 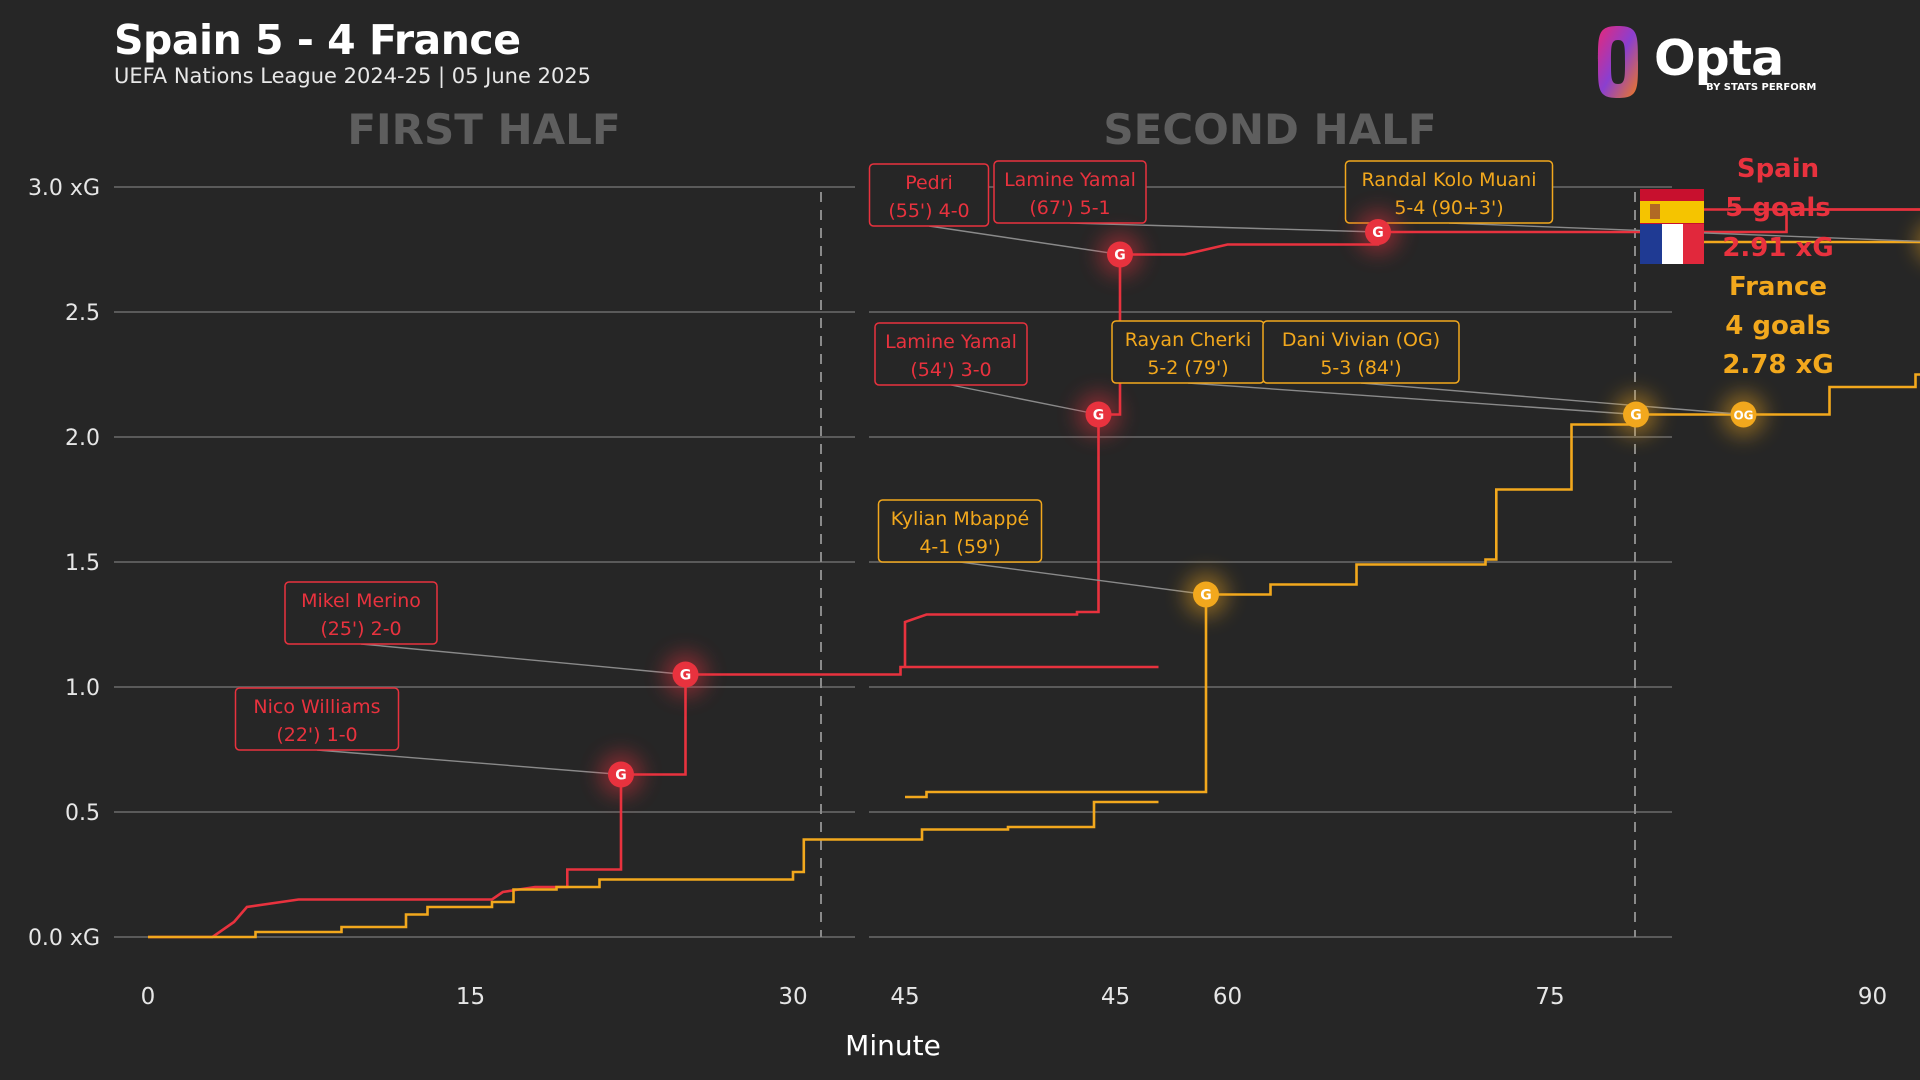 I want to click on spain-summary-goals: 5 goals, so click(x=1778, y=208).